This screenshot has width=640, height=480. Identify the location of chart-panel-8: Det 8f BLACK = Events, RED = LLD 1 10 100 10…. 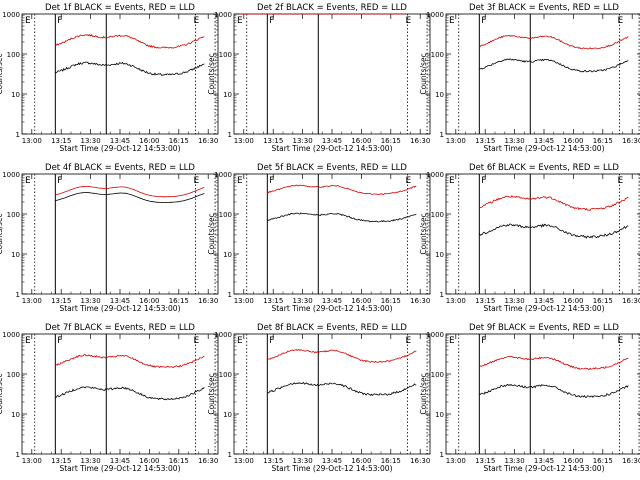
(319, 398).